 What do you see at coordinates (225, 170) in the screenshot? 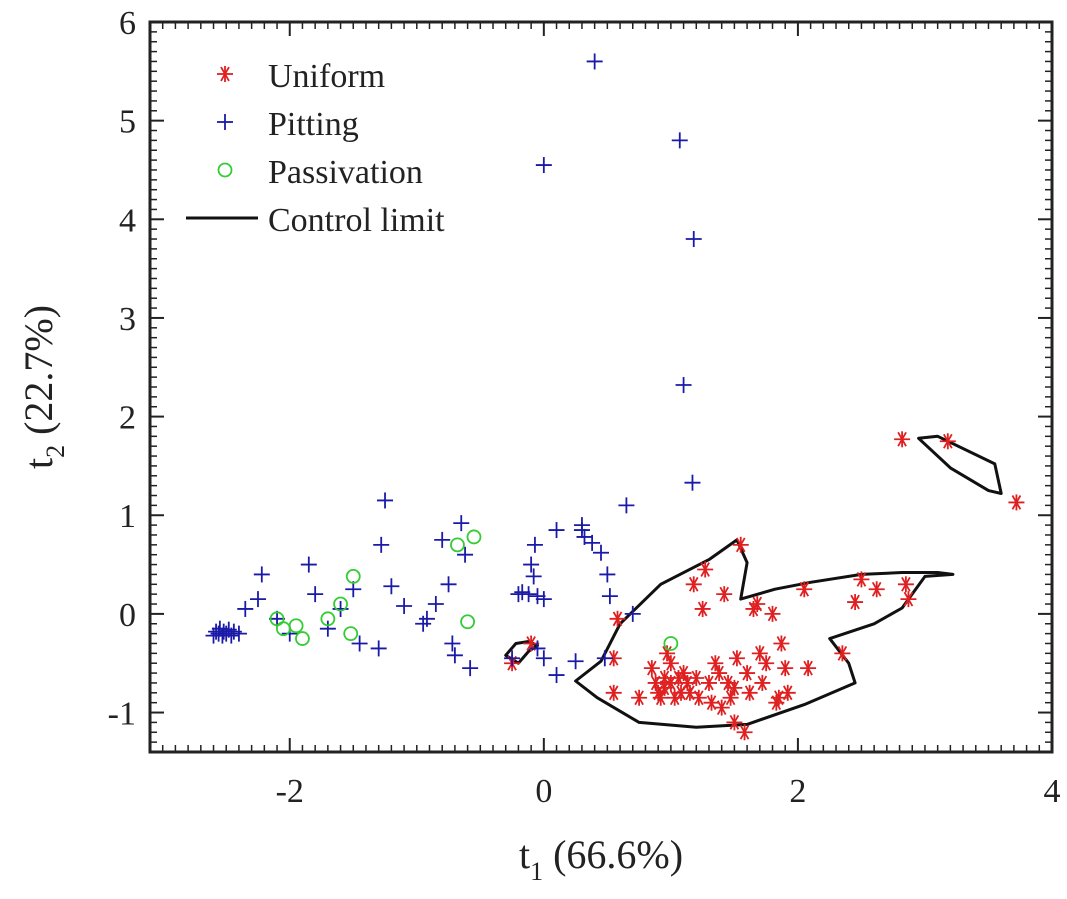
I see `legend-marker-passivation` at bounding box center [225, 170].